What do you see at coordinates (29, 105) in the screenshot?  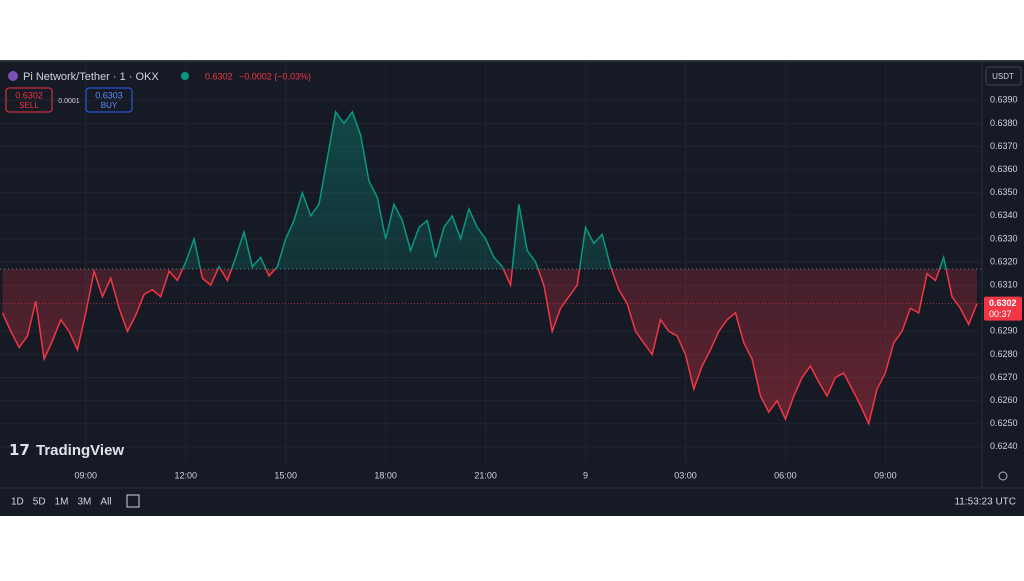 I see `sell-label: SELL` at bounding box center [29, 105].